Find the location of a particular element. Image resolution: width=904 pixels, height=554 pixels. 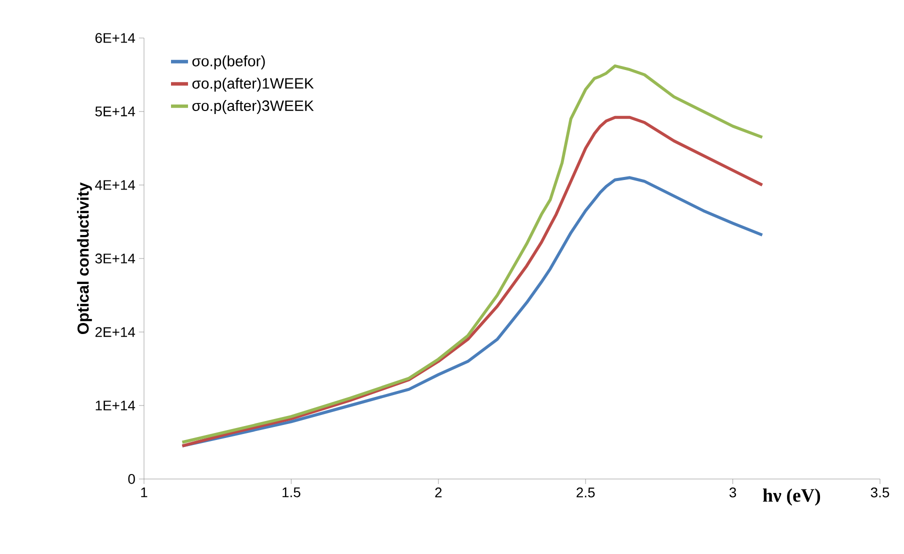

x-tick-label: 1.5 is located at coordinates (291, 493).